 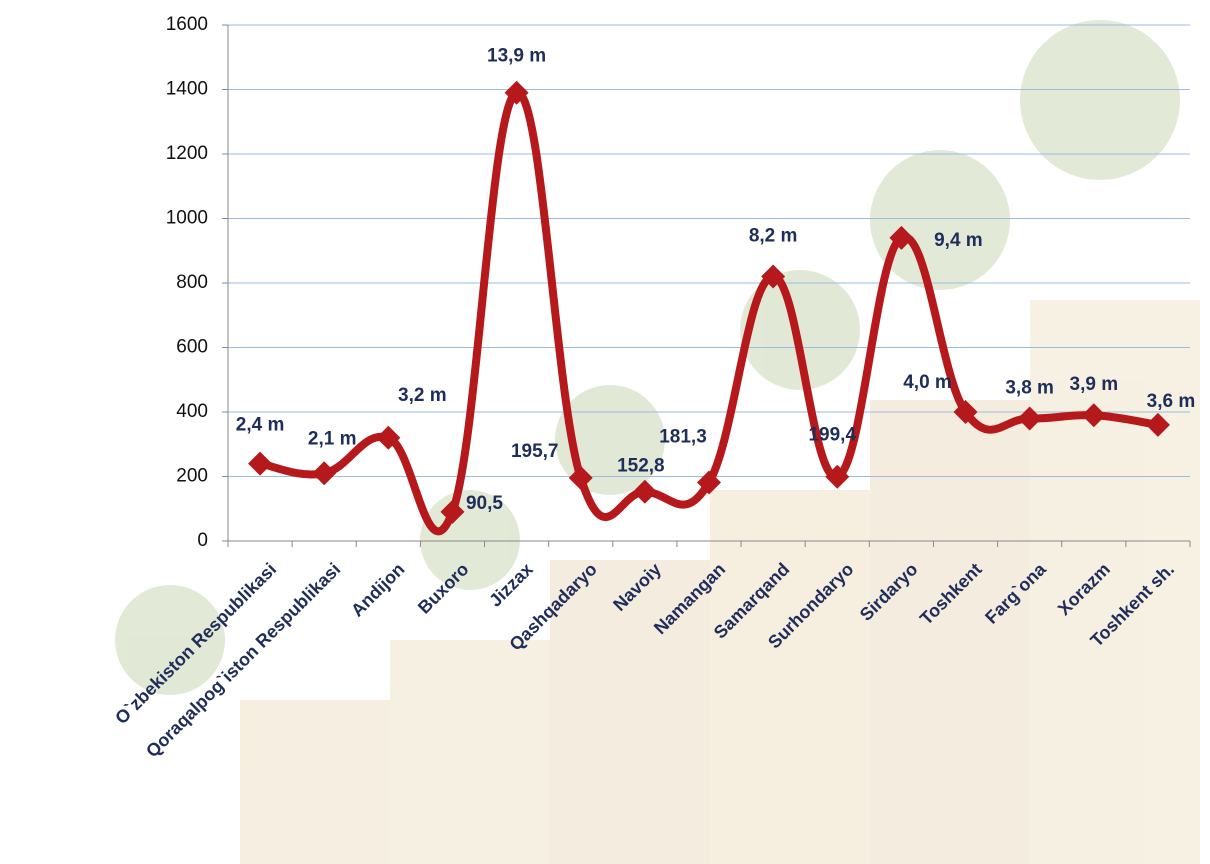 I want to click on data-label: 3,9 m, so click(x=1094, y=384).